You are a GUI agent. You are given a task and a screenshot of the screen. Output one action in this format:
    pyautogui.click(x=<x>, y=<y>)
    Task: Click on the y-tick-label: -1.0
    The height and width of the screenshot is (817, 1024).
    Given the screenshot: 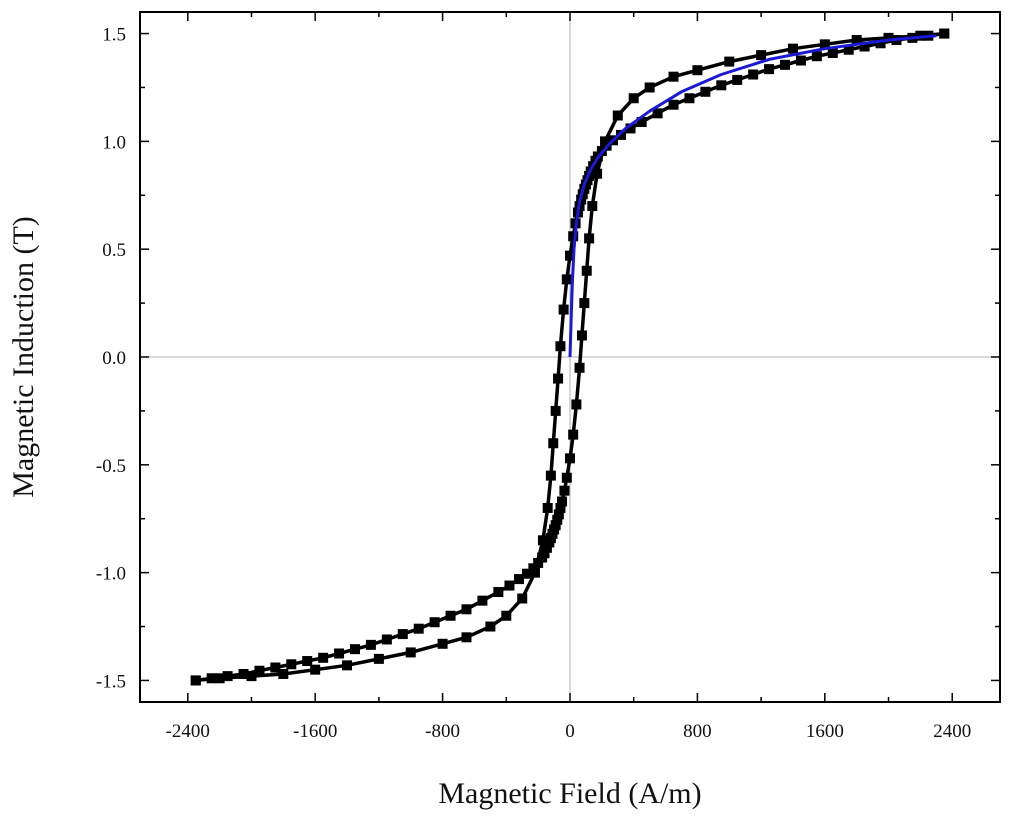 What is the action you would take?
    pyautogui.click(x=111, y=574)
    